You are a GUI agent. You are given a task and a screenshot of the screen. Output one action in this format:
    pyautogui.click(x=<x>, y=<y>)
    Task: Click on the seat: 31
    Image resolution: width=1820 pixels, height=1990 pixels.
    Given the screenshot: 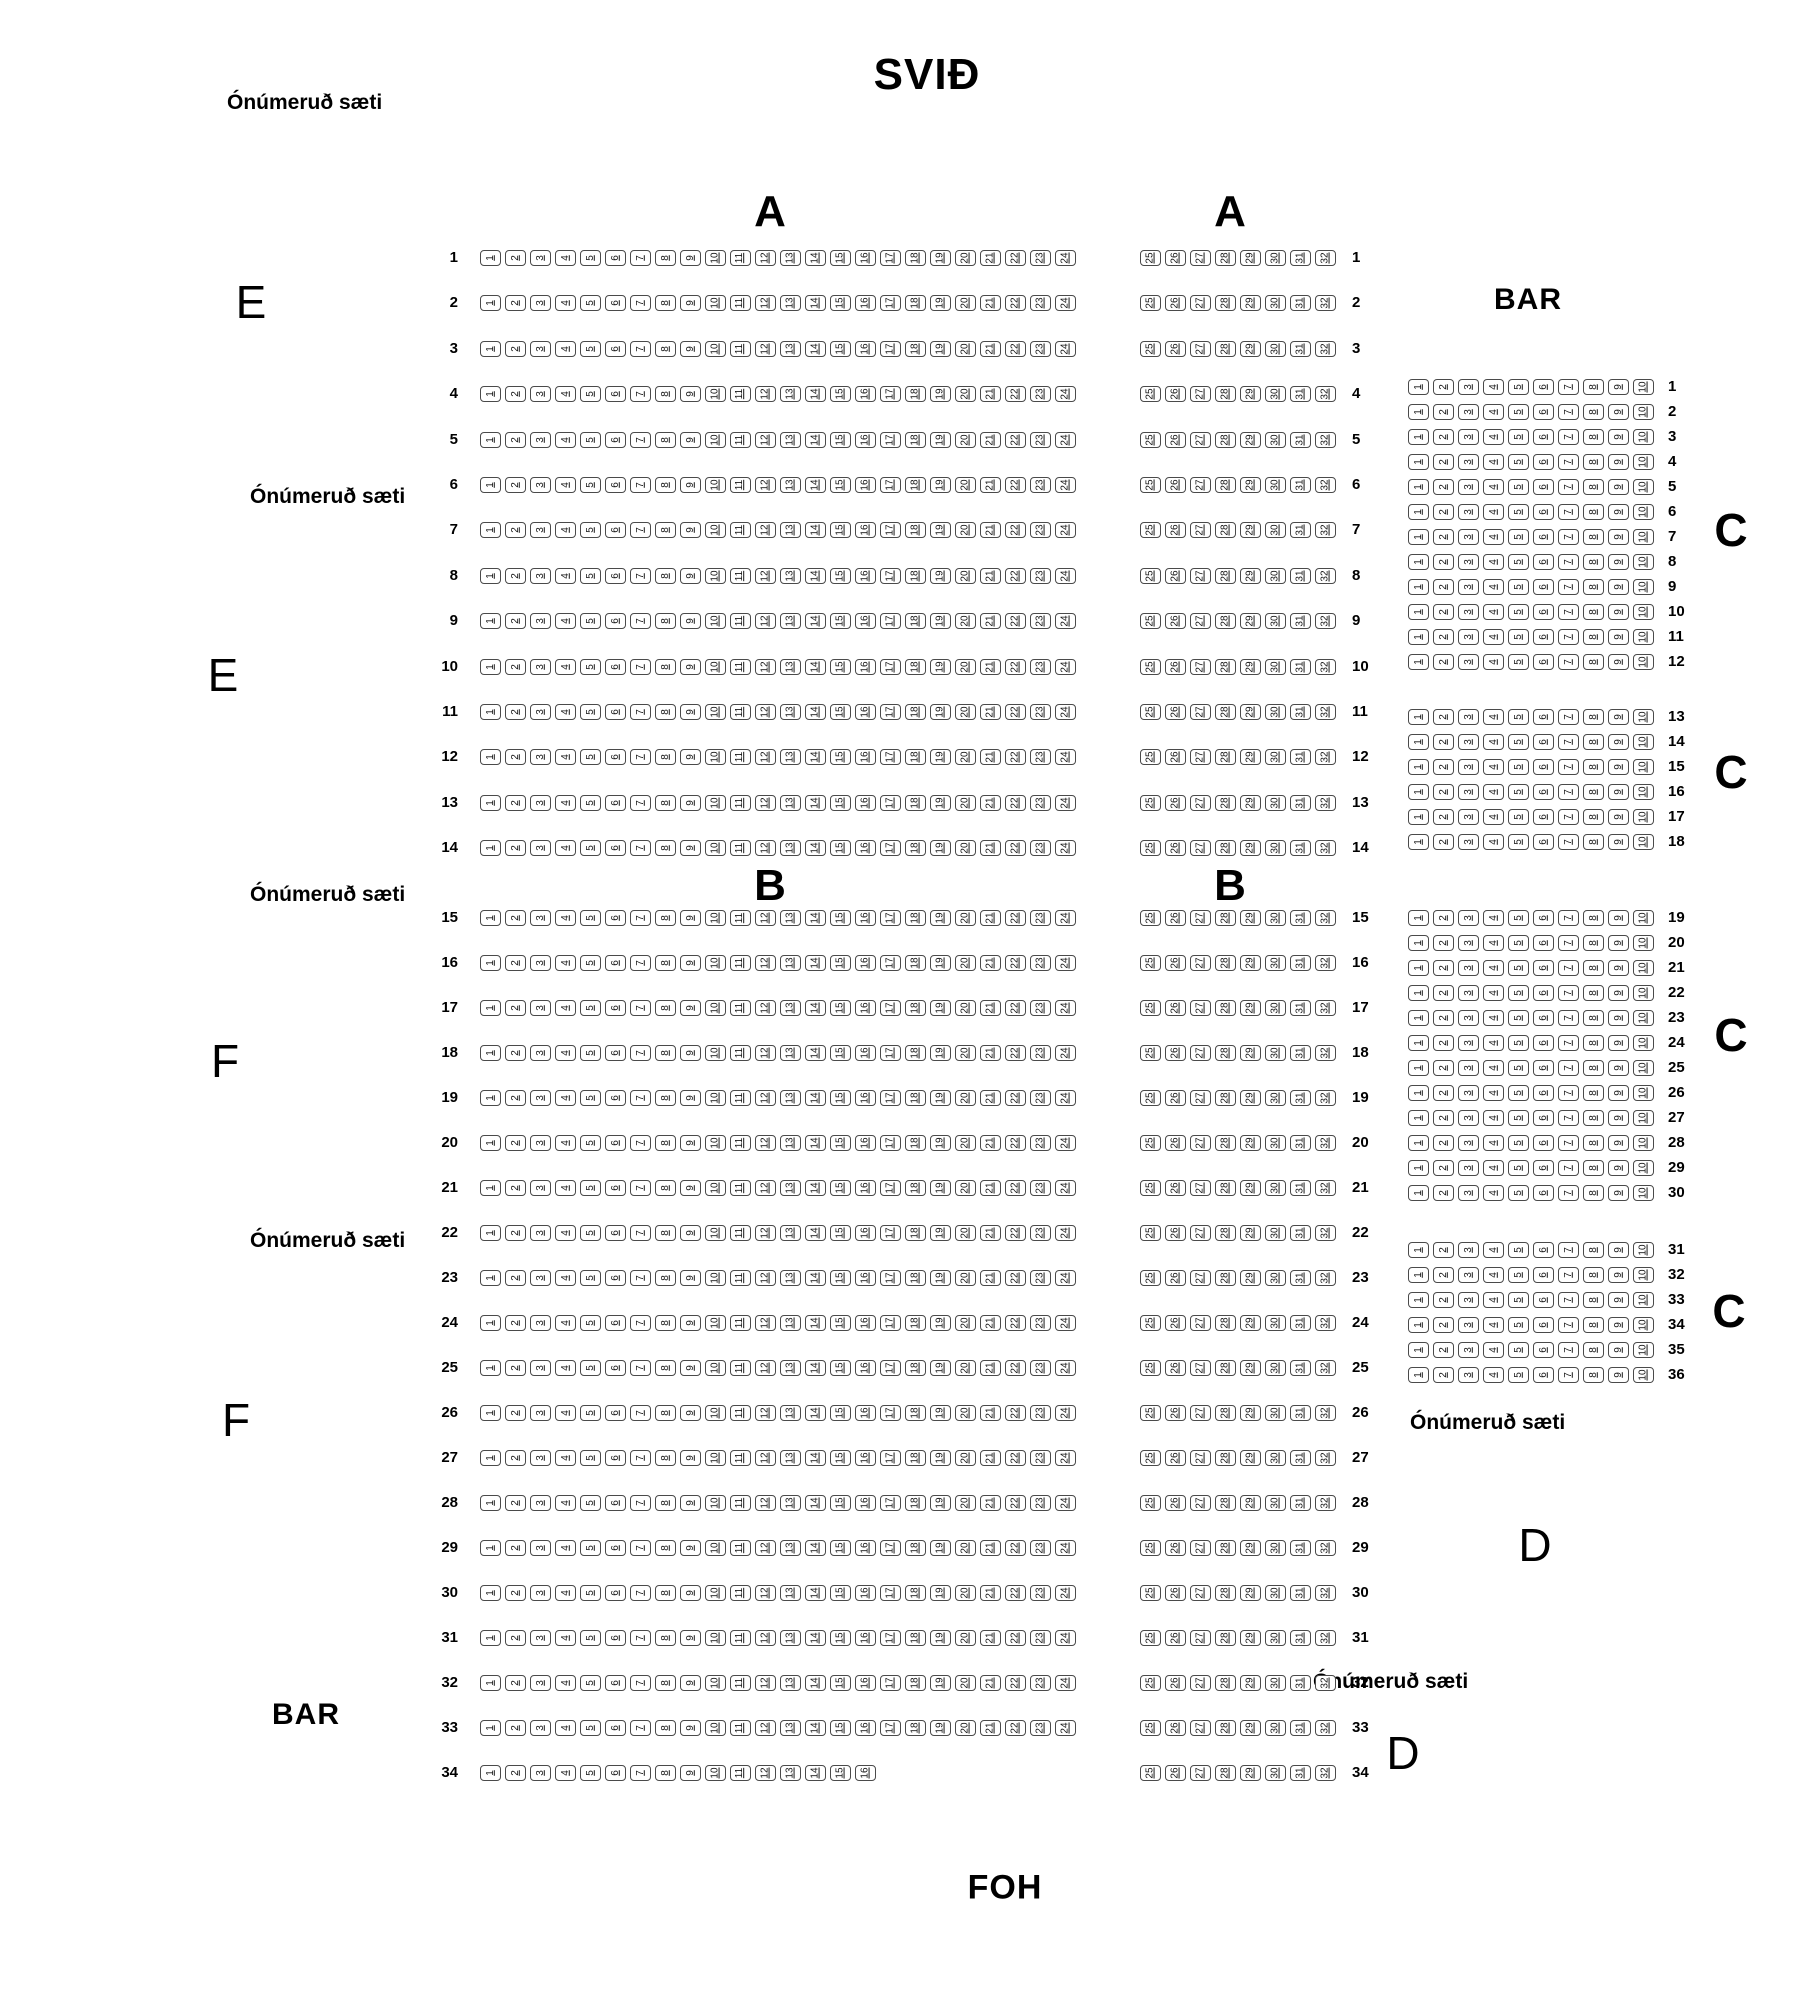 What is the action you would take?
    pyautogui.click(x=1300, y=1413)
    